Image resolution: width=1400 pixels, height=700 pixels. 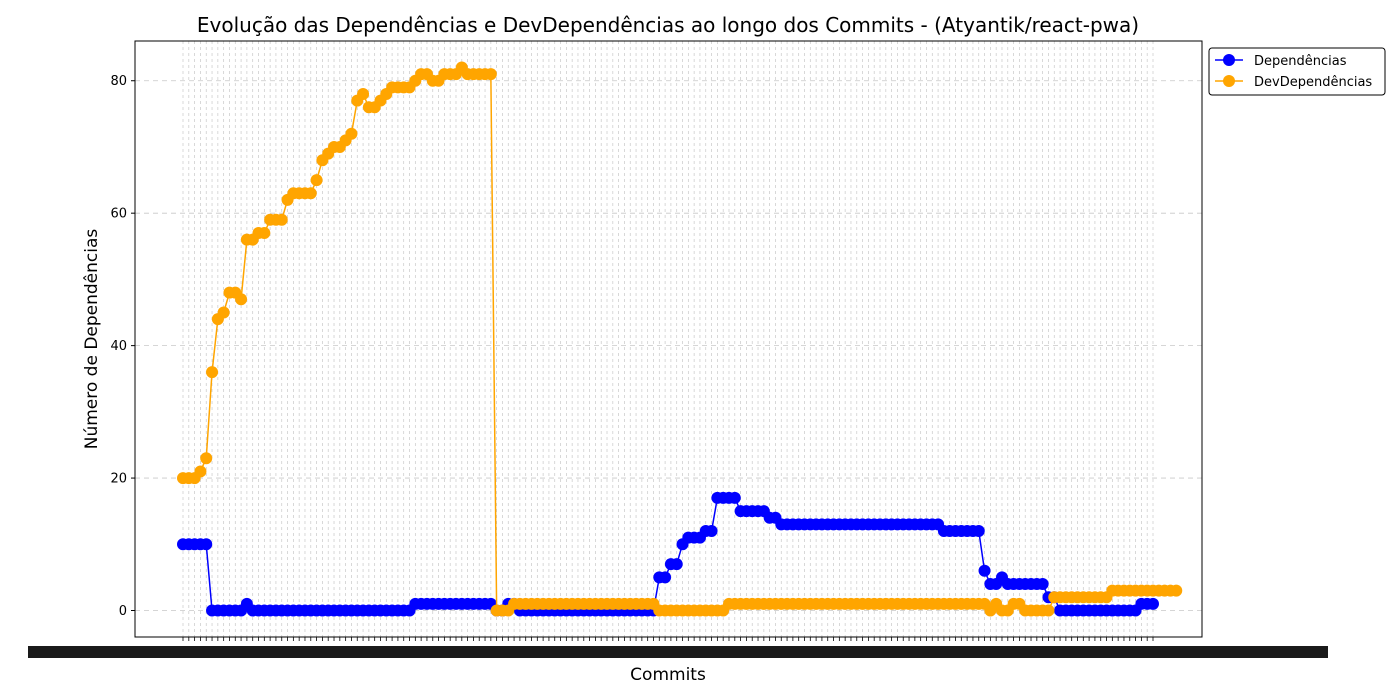 What do you see at coordinates (118, 346) in the screenshot?
I see `y-tick-label: 40` at bounding box center [118, 346].